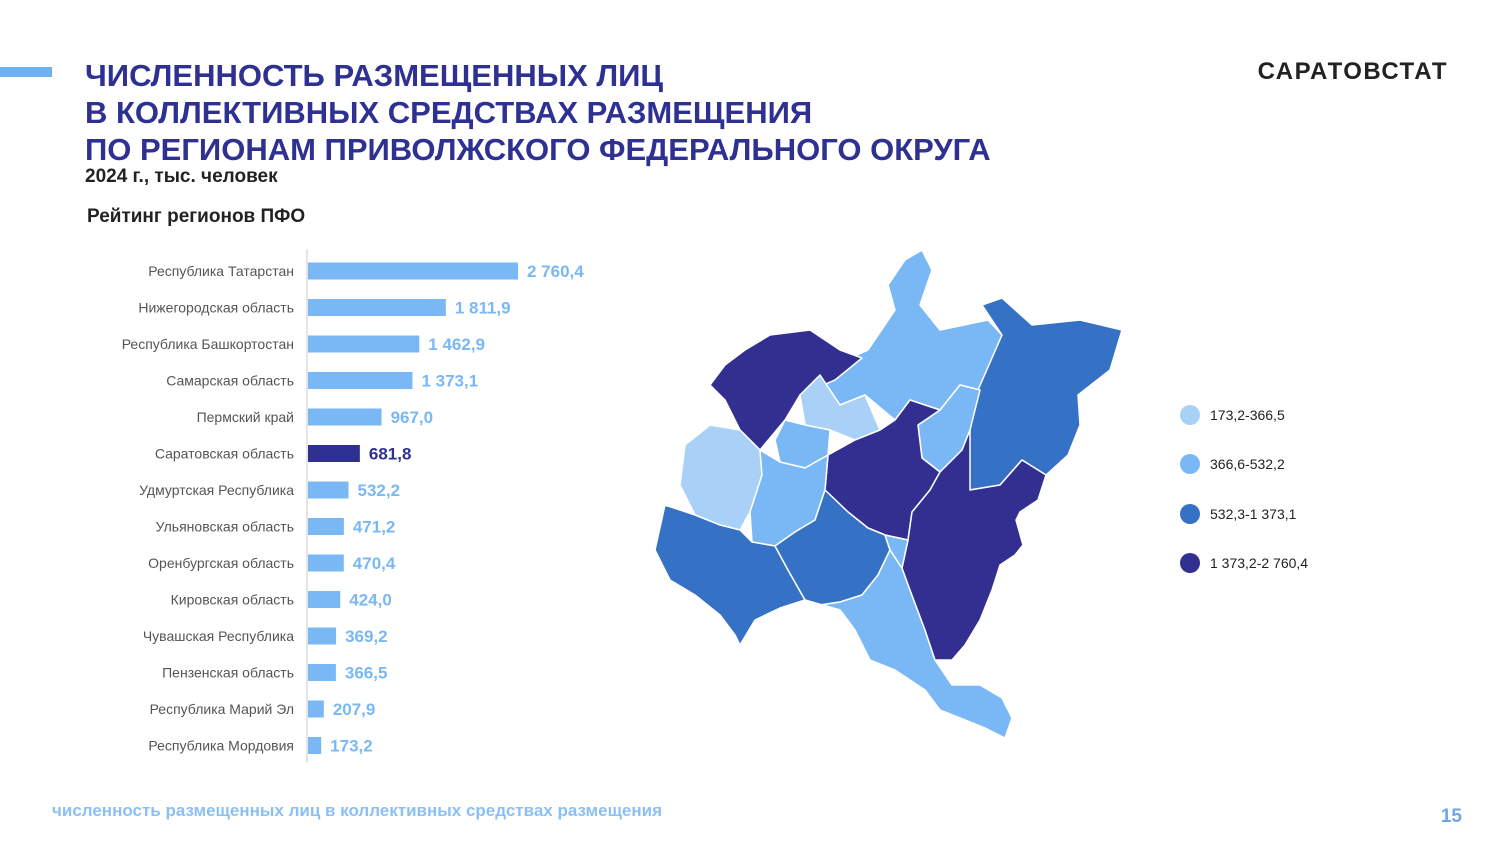 This screenshot has height=844, width=1500. What do you see at coordinates (374, 527) in the screenshot?
I see `value-label: 471,2` at bounding box center [374, 527].